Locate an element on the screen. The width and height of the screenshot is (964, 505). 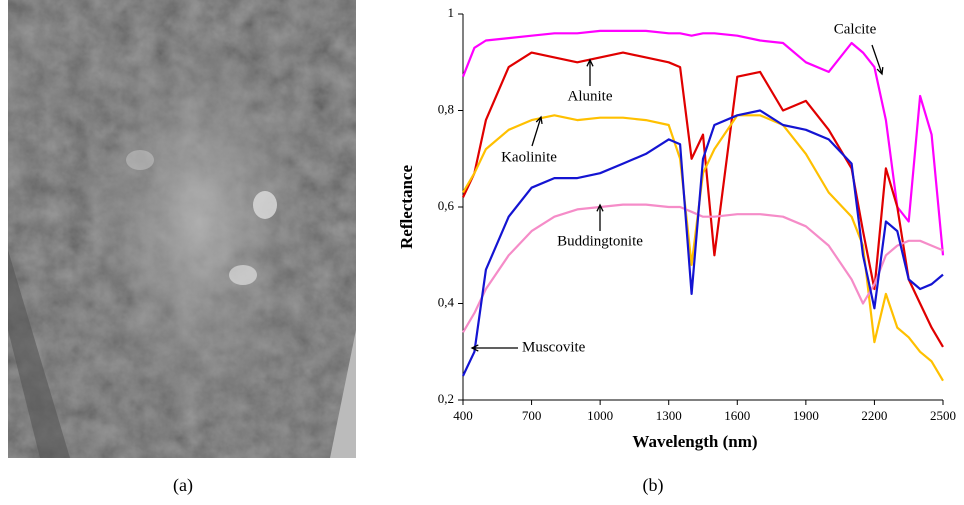
y-tick-label: 0,8 is located at coordinates (446, 108).